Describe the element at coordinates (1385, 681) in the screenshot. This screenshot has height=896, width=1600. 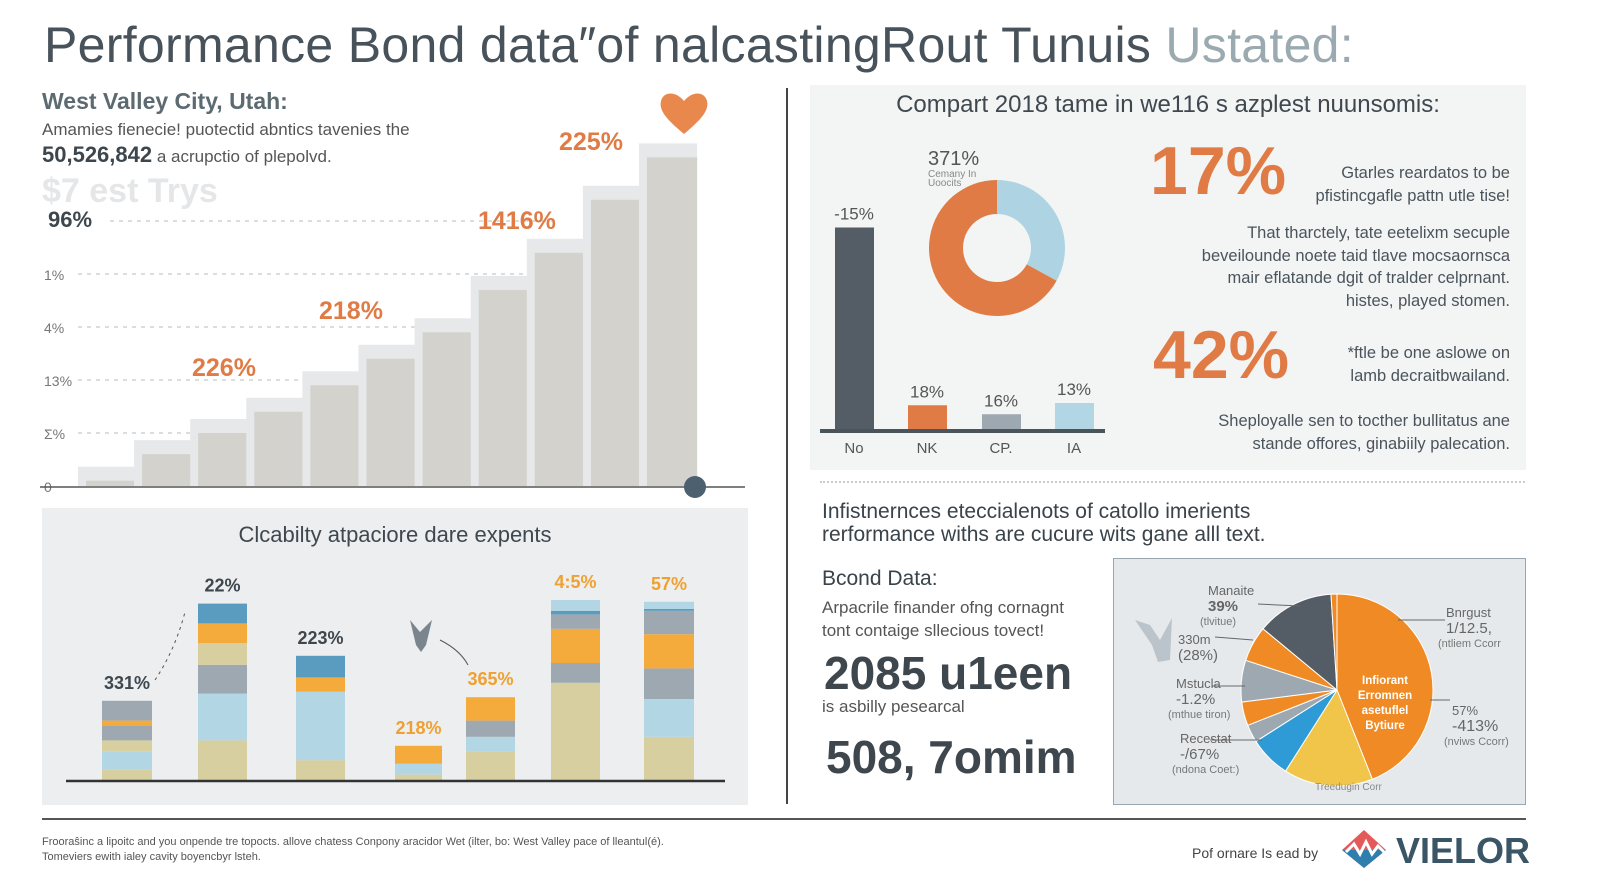
I see `pie-center-line: Infiorant` at that location.